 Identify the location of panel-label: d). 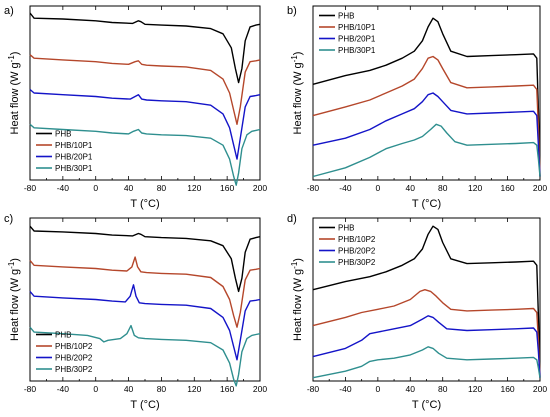
(292, 219).